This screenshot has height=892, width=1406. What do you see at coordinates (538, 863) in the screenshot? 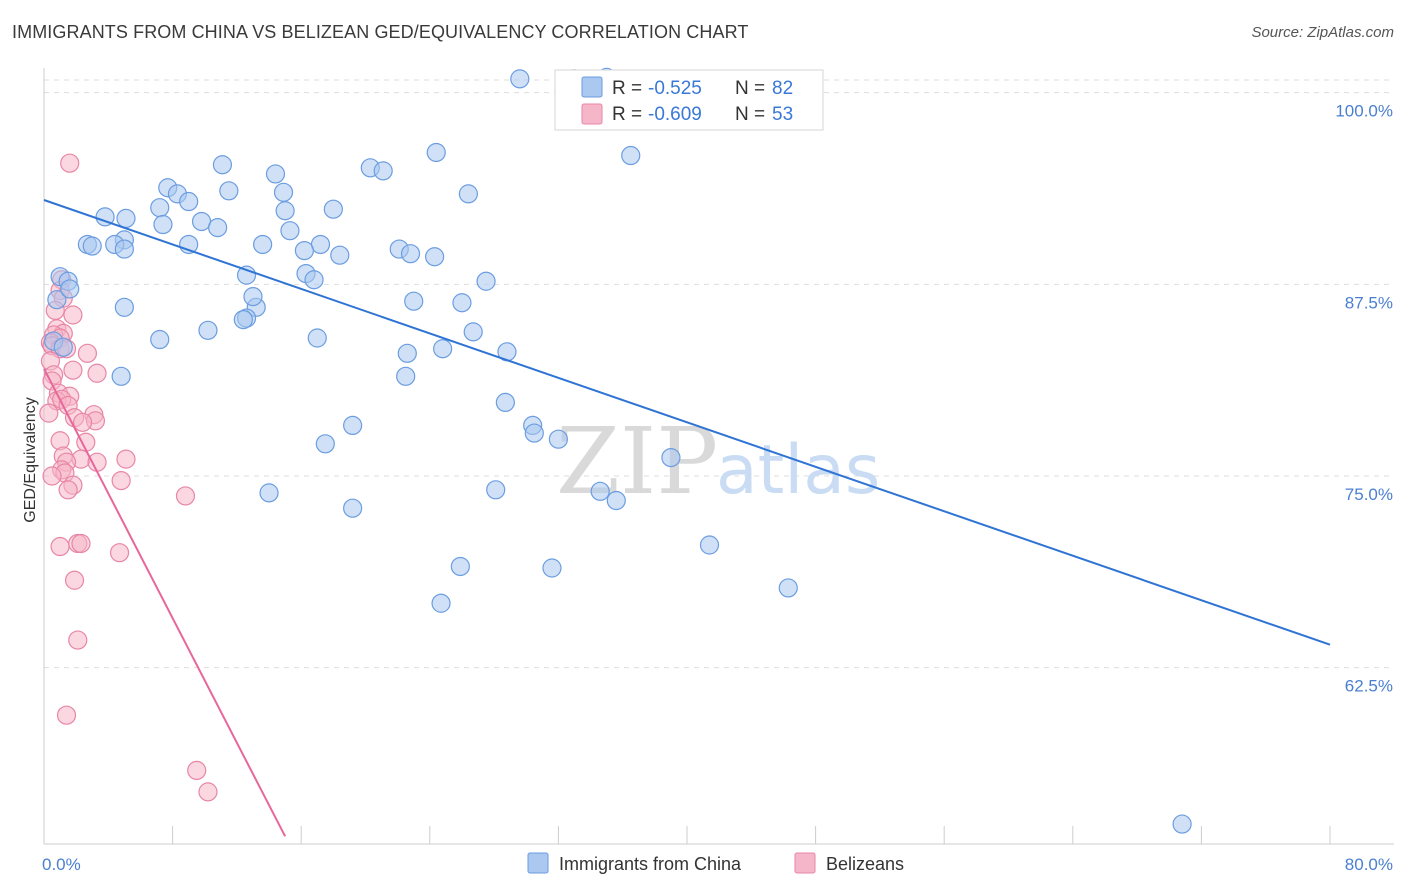
I see `series-legend-swatch-china` at bounding box center [538, 863].